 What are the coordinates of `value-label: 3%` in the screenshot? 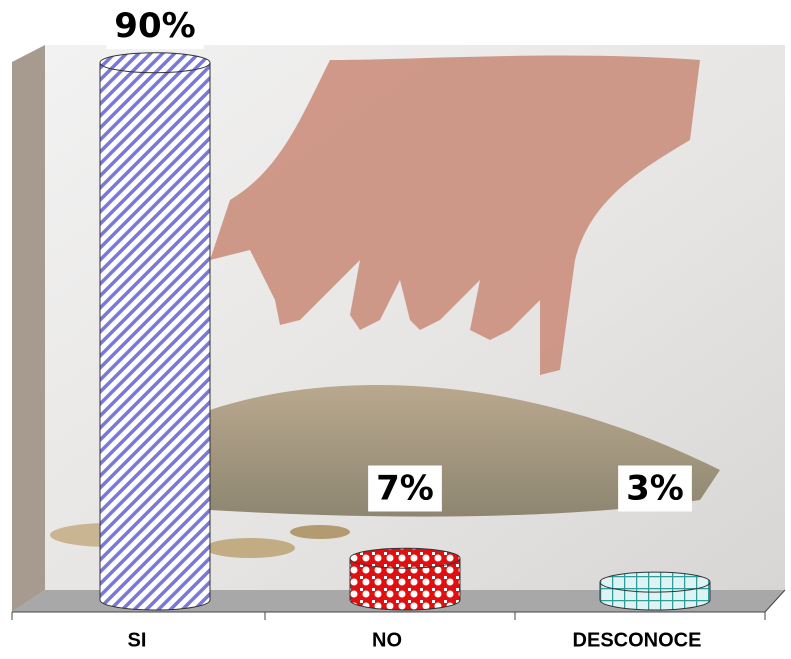 It's located at (655, 489).